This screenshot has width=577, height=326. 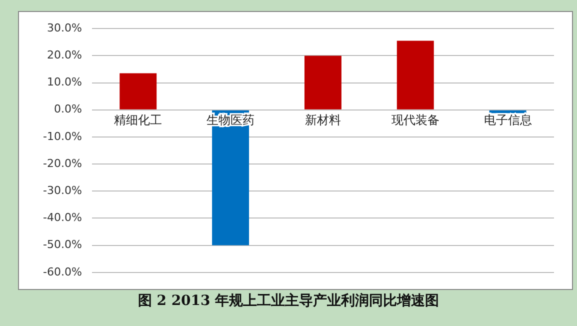 What do you see at coordinates (62, 136) in the screenshot?
I see `y-tick-label: -10.0%` at bounding box center [62, 136].